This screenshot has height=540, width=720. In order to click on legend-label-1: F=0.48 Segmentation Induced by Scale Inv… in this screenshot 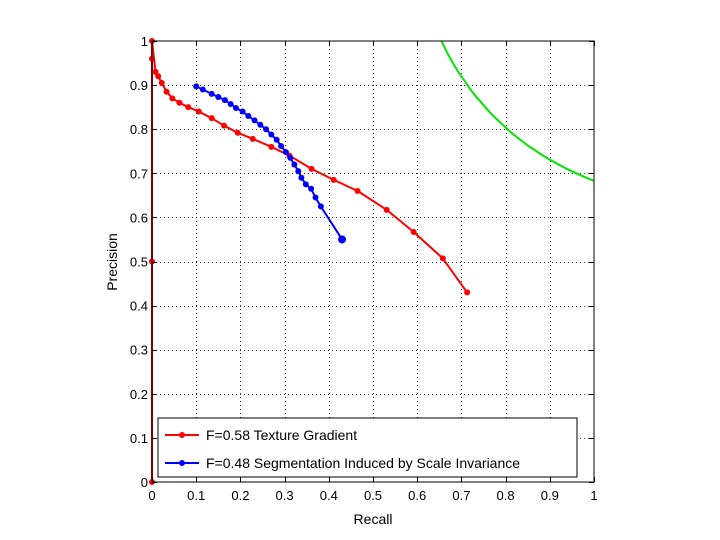, I will do `click(363, 463)`.